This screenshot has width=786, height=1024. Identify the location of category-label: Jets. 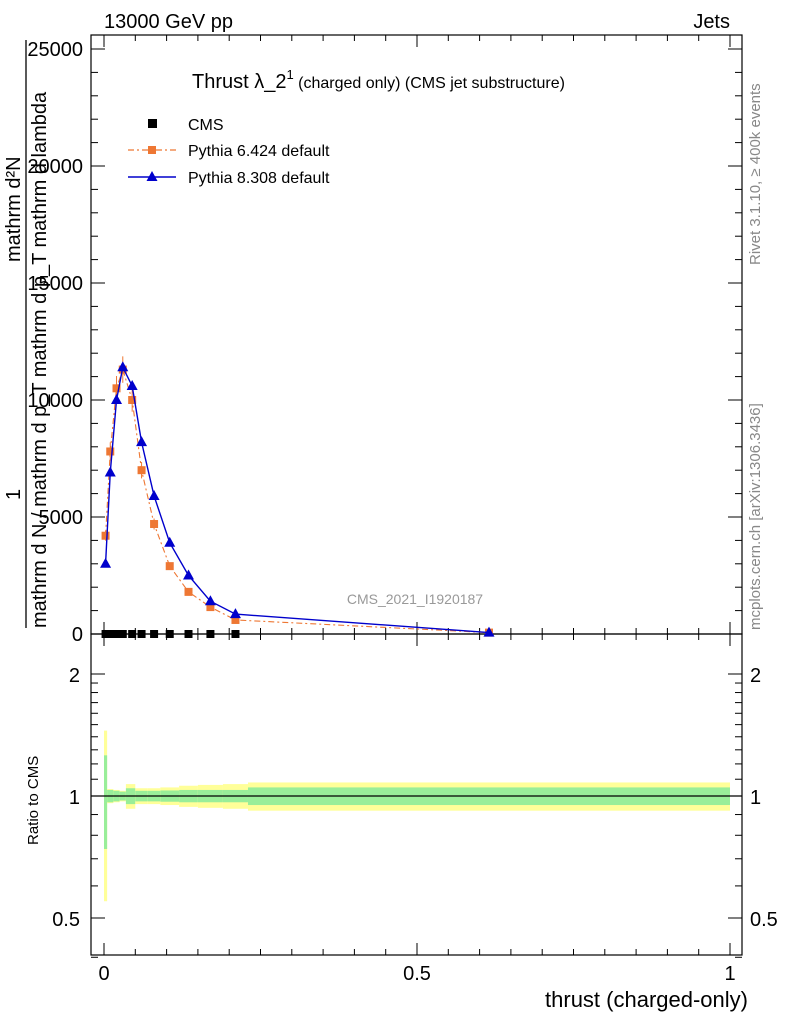
(711, 22).